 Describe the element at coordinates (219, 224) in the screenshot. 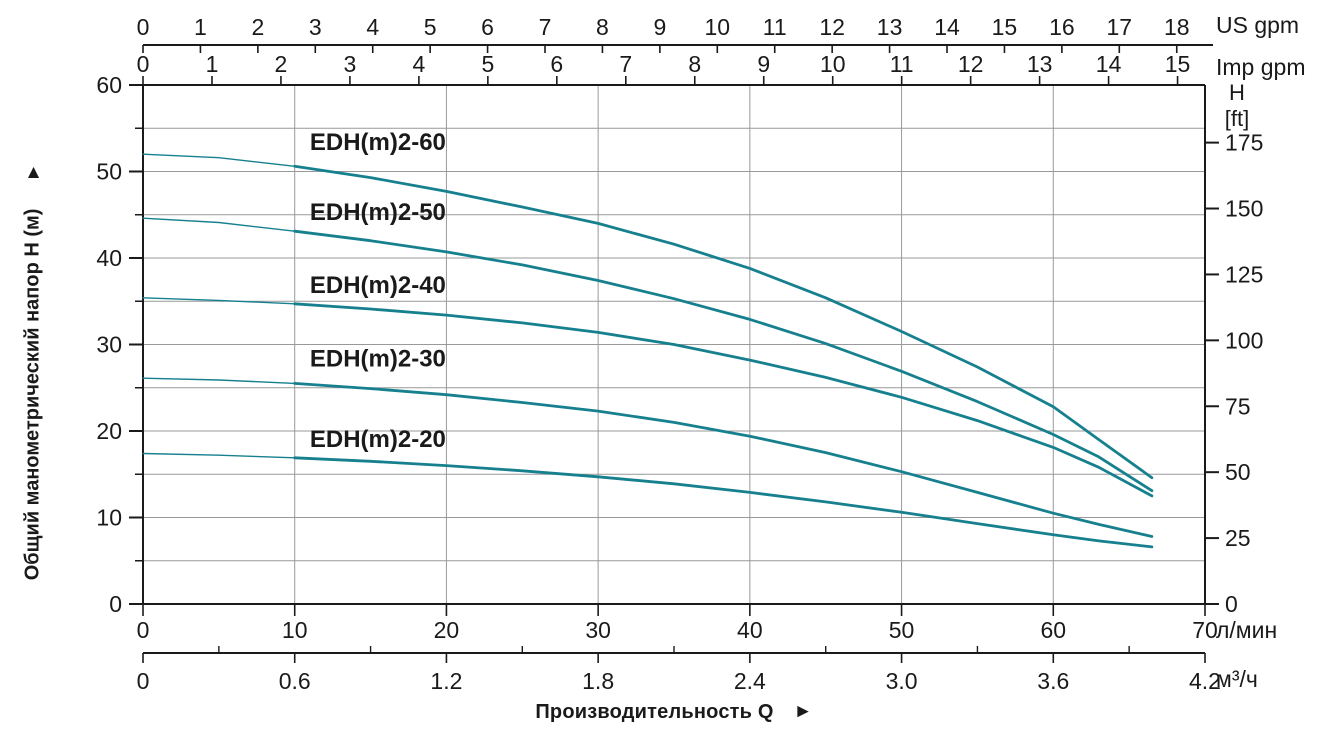

I see `pump-curve-thin-EDH(m)2-50` at that location.